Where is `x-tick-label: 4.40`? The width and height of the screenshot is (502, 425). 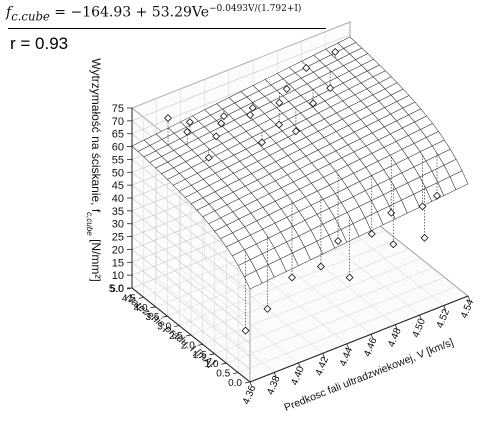 x-tick-label: 4.40 is located at coordinates (298, 375).